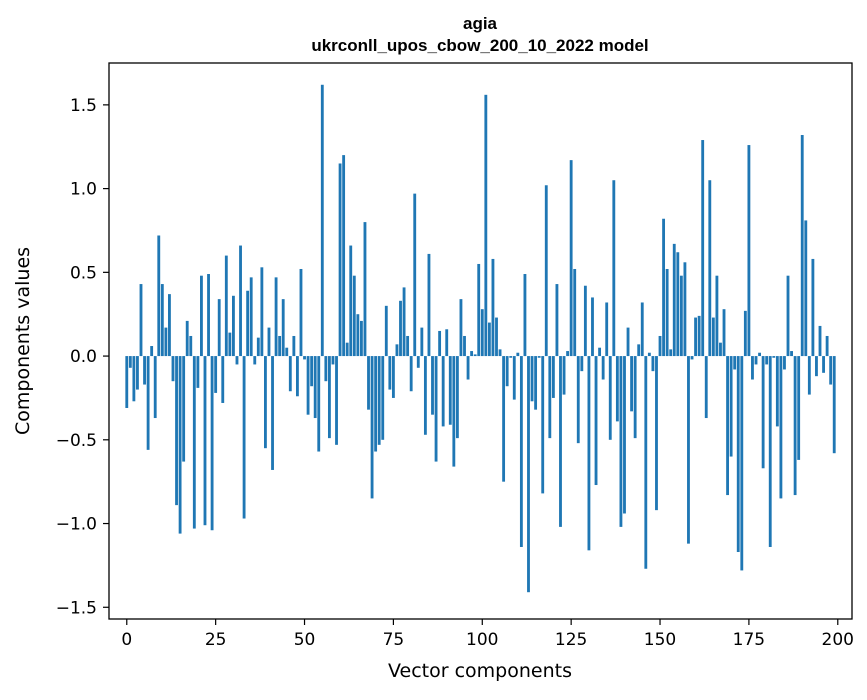 This screenshot has width=867, height=700. What do you see at coordinates (83, 273) in the screenshot?
I see `y-tick-label: 0.5` at bounding box center [83, 273].